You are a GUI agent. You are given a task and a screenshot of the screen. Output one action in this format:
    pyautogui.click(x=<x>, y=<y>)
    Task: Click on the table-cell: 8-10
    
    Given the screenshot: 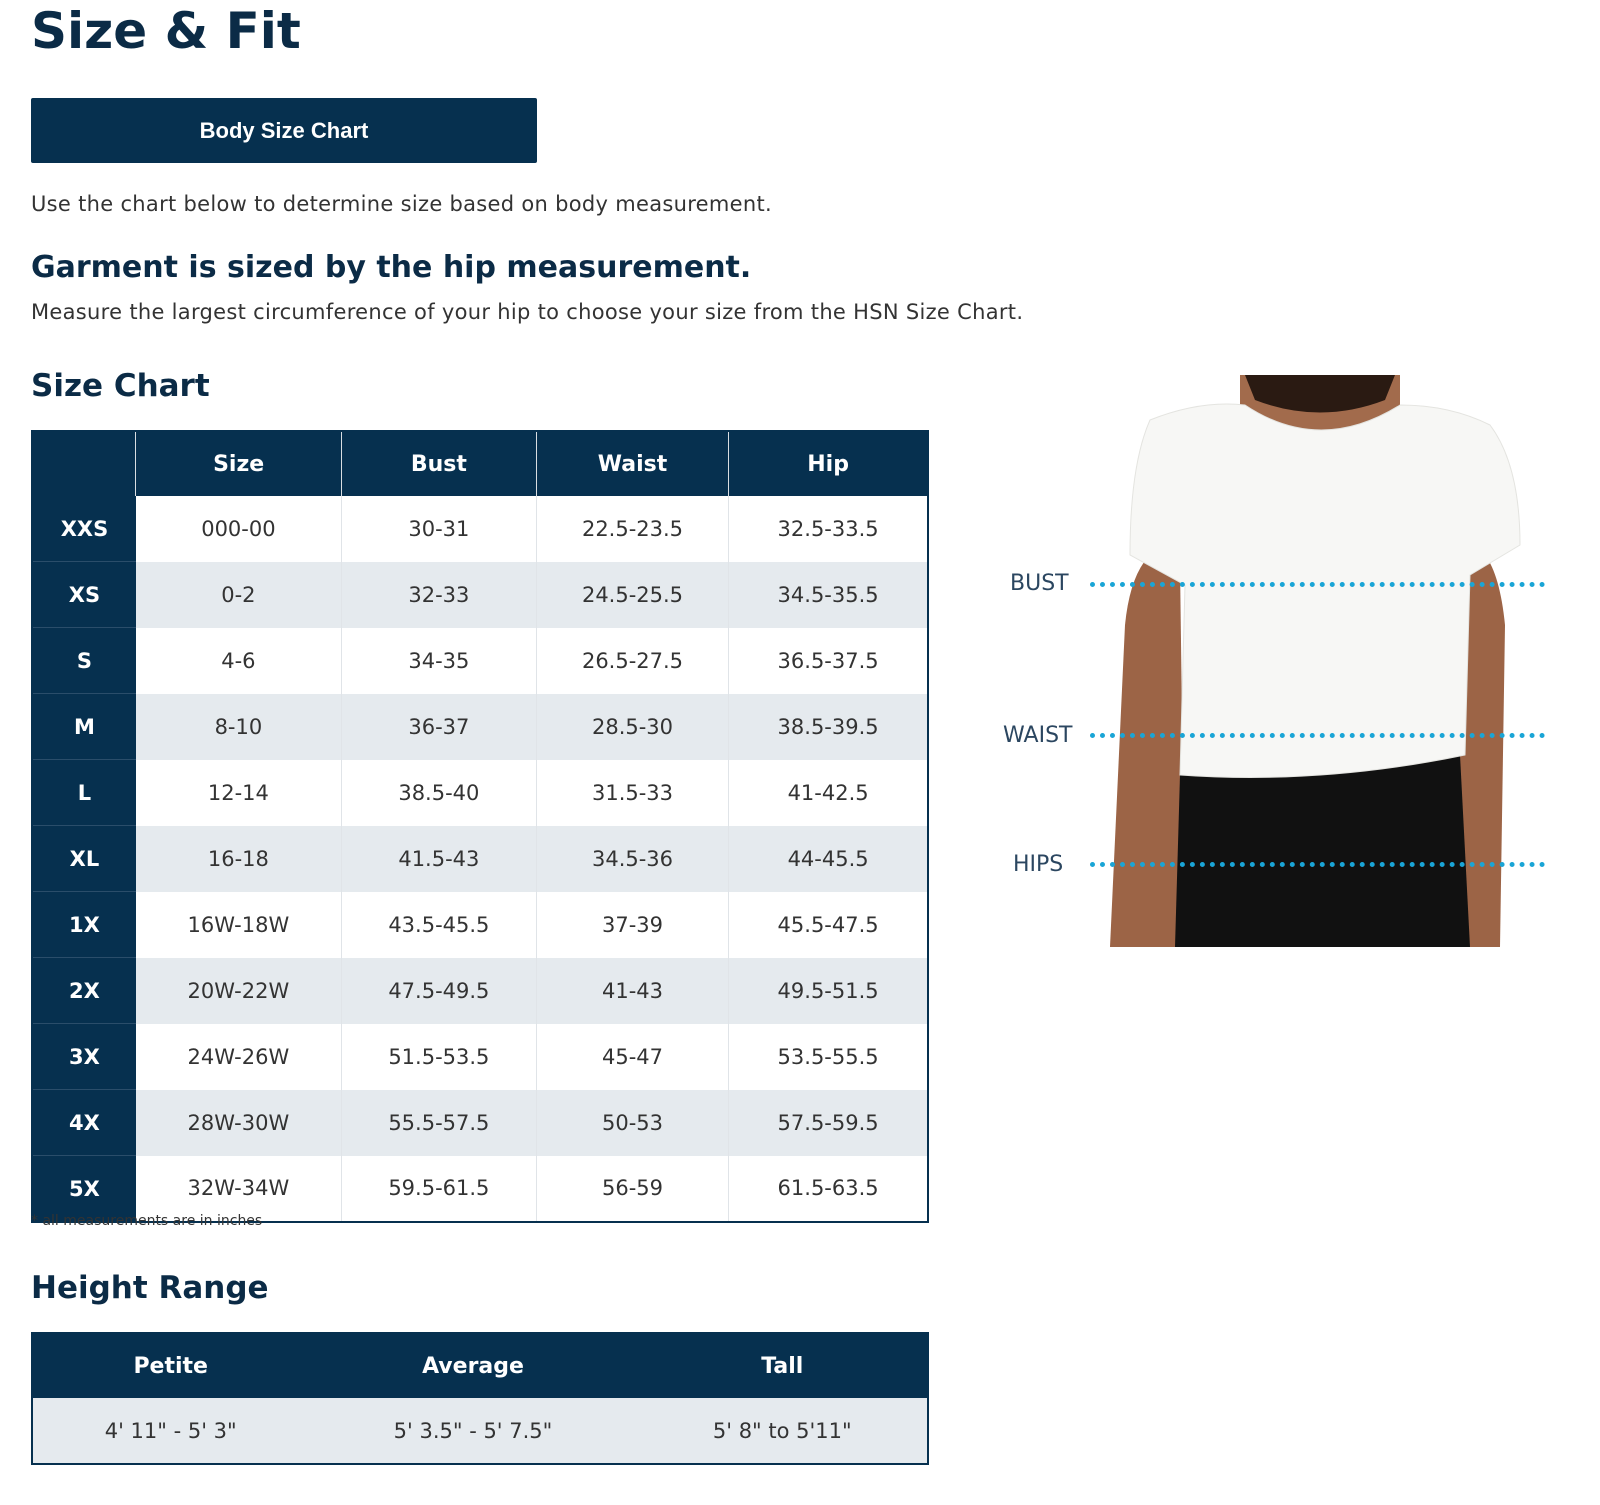 What is the action you would take?
    pyautogui.click(x=238, y=726)
    